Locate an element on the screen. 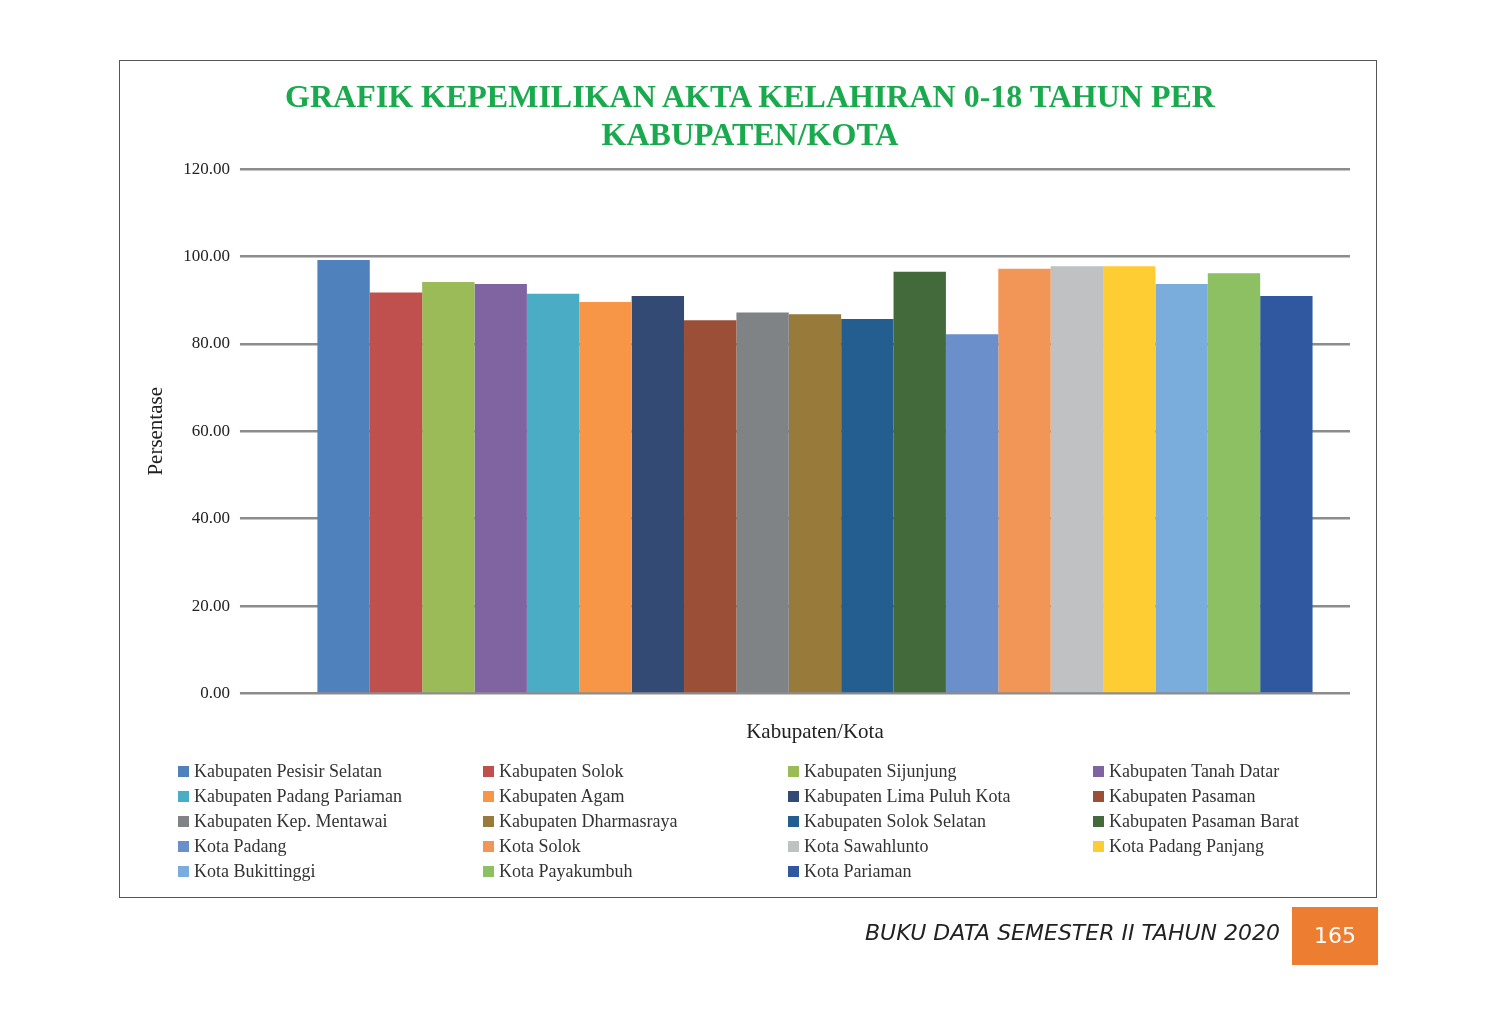 This screenshot has height=1024, width=1496. y-tick-label: 20.00 is located at coordinates (210, 605).